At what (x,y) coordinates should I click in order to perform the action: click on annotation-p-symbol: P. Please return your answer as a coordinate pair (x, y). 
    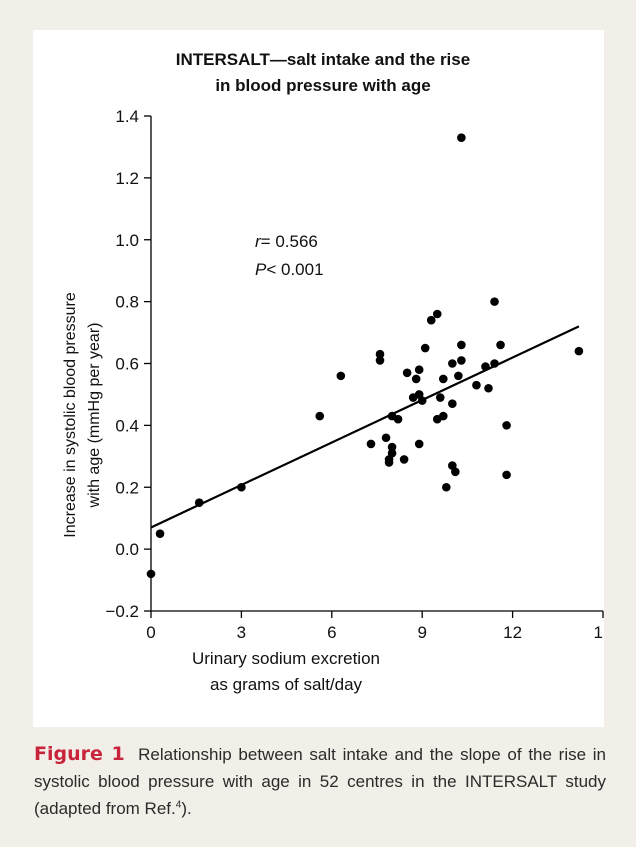
    Looking at the image, I should click on (261, 269).